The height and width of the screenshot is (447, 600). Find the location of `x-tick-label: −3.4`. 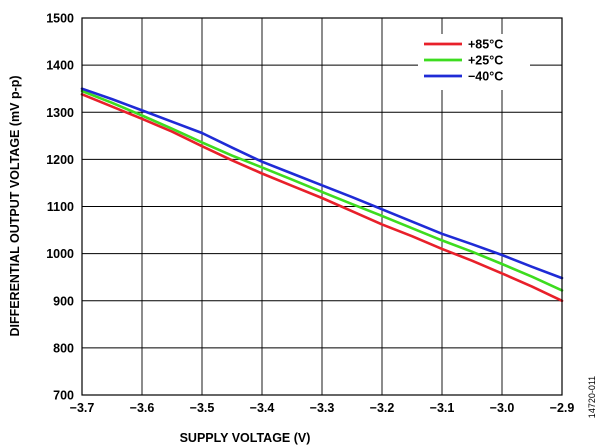

x-tick-label: −3.4 is located at coordinates (262, 408).